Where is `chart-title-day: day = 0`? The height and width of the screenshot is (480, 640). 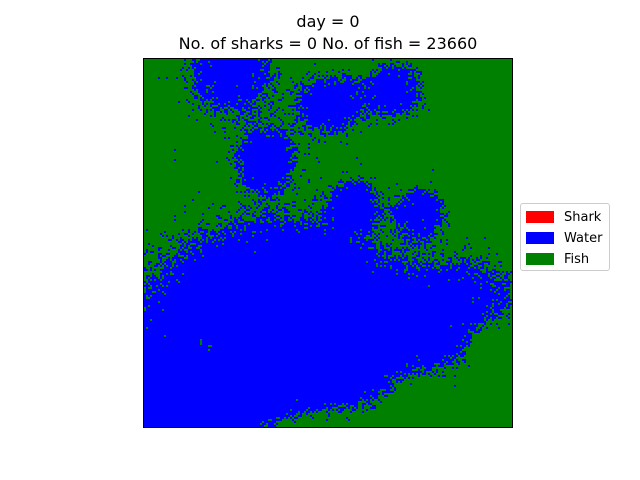
chart-title-day: day = 0 is located at coordinates (328, 21).